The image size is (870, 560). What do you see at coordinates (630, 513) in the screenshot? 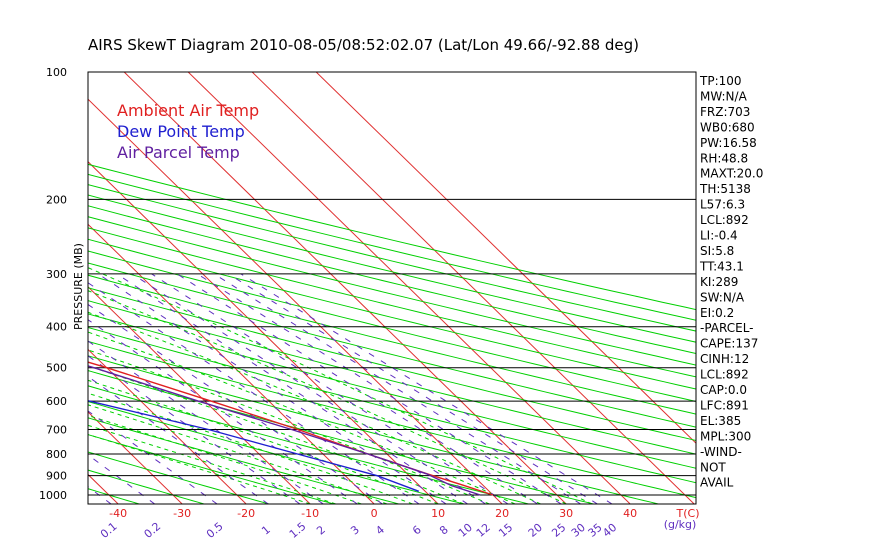
I see `bottom-temp-tick-label: 40` at bounding box center [630, 513].